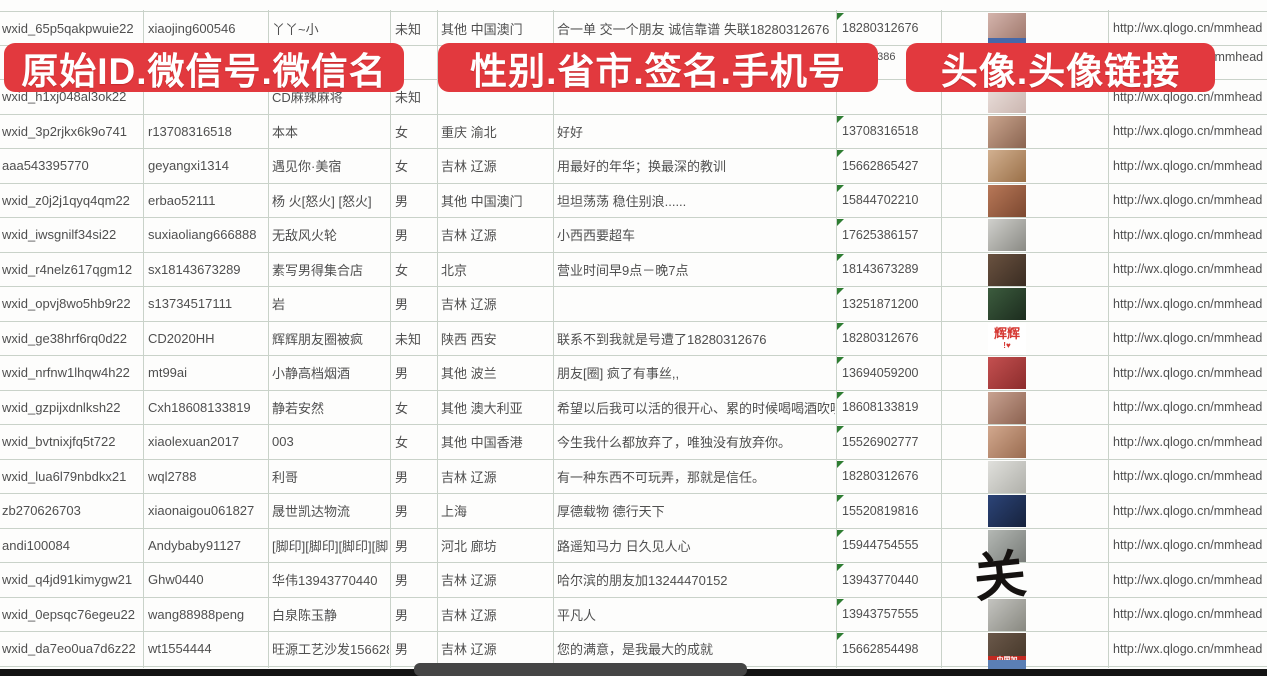 The width and height of the screenshot is (1267, 676). Describe the element at coordinates (285, 477) in the screenshot. I see `cell-nickname: 利哥` at that location.